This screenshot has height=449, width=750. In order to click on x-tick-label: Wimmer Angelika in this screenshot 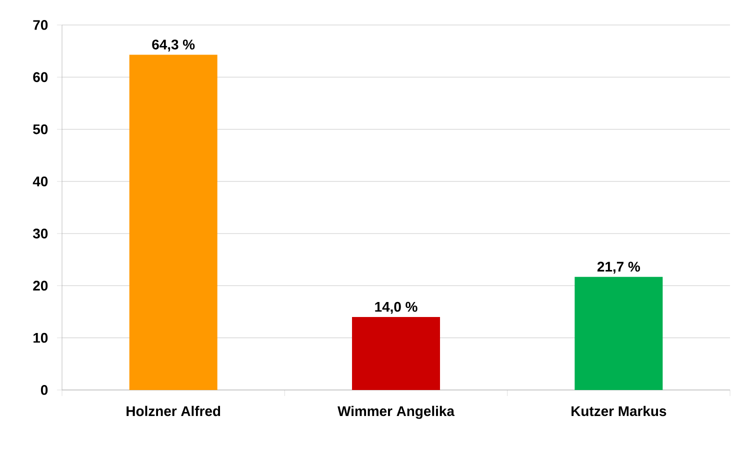, I will do `click(396, 412)`.